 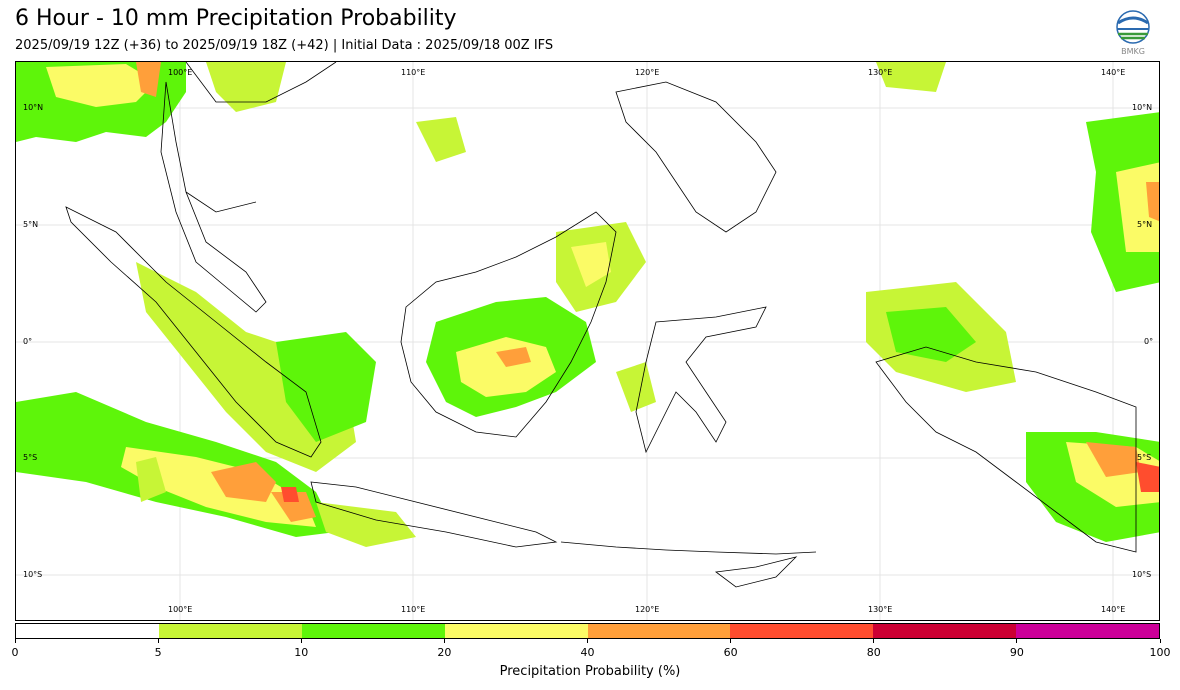 What do you see at coordinates (1149, 341) in the screenshot?
I see `lat-label-0-right: 0°` at bounding box center [1149, 341].